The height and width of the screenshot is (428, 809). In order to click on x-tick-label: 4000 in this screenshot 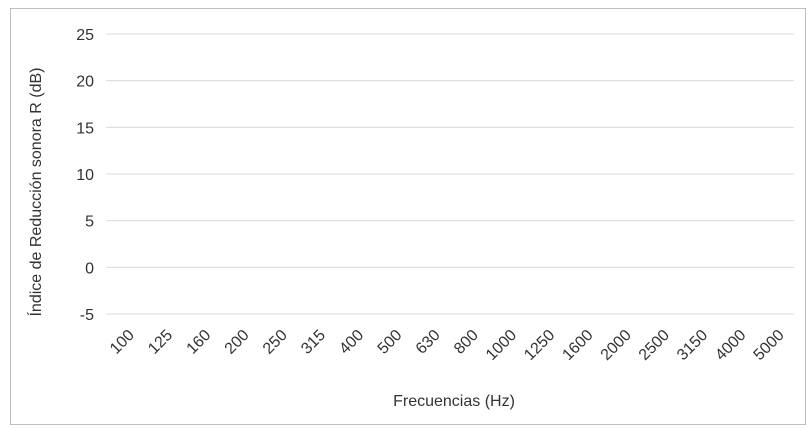, I will do `click(730, 345)`.